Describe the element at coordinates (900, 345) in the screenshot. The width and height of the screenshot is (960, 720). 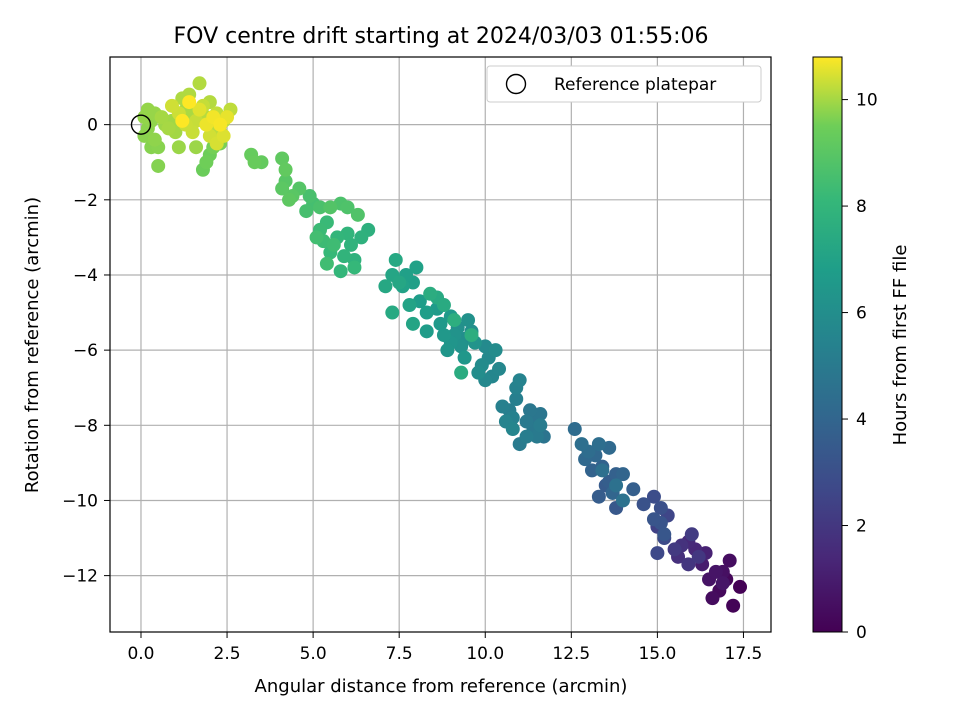
I see `colorbar-label: Hours from first FF file` at that location.